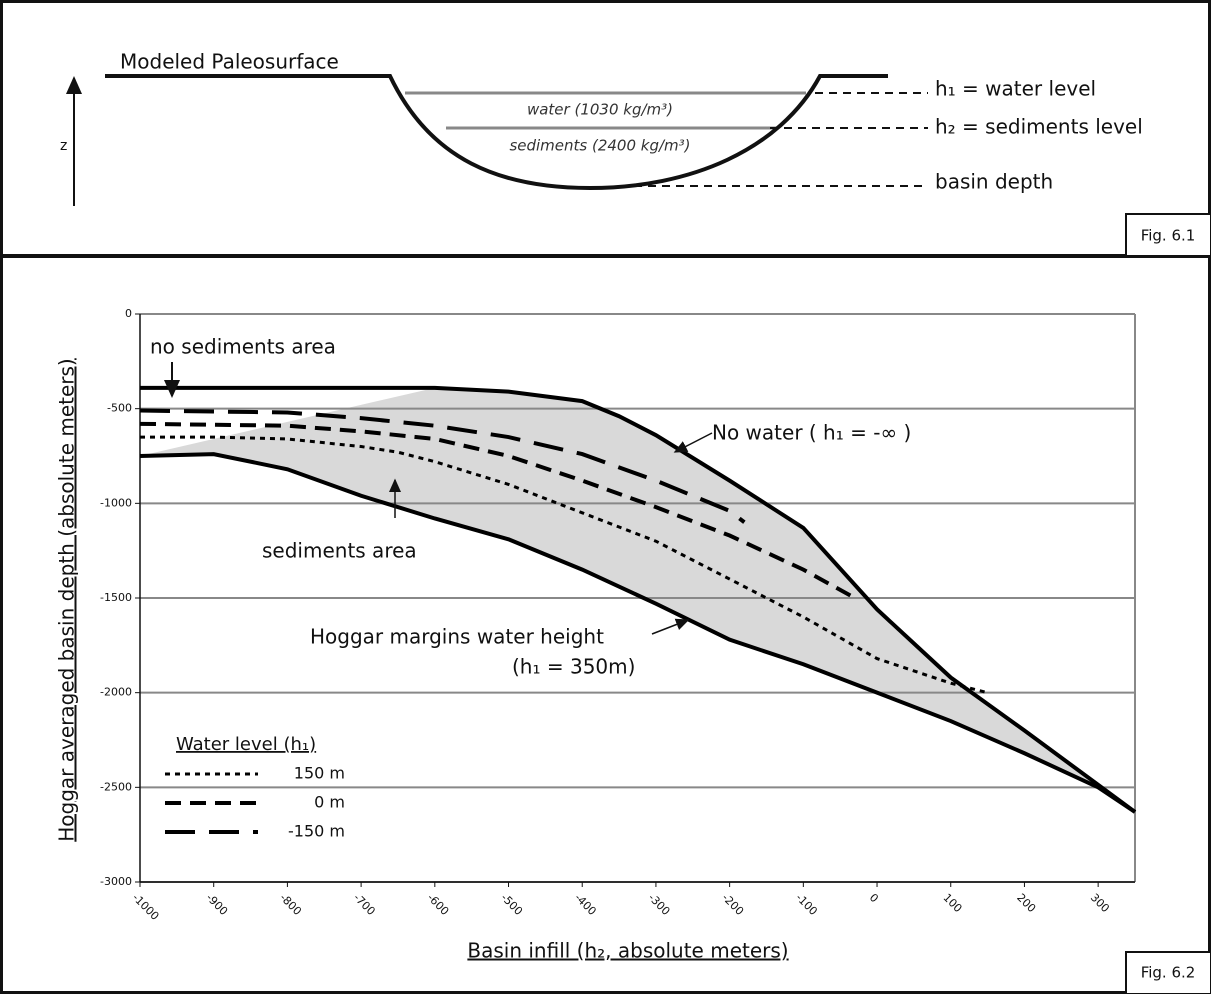 The width and height of the screenshot is (1211, 994). Describe the element at coordinates (63, 146) in the screenshot. I see `z-label: z` at that location.